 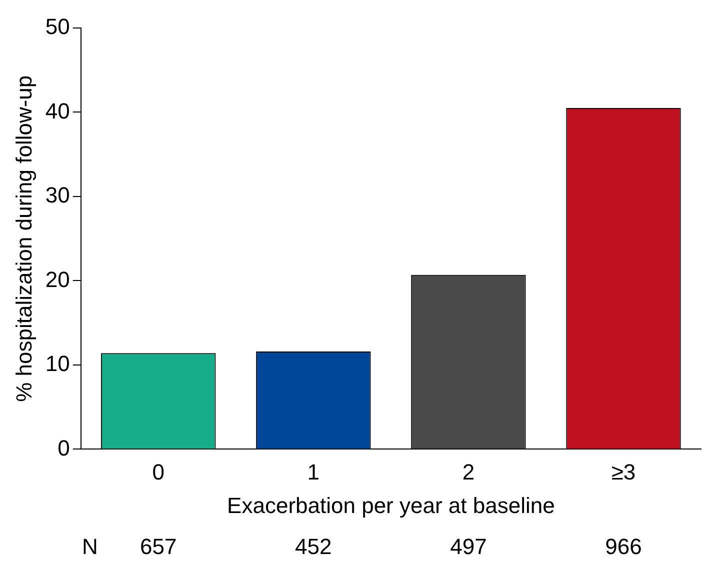 I want to click on y-tick-label: 30, so click(x=57, y=195).